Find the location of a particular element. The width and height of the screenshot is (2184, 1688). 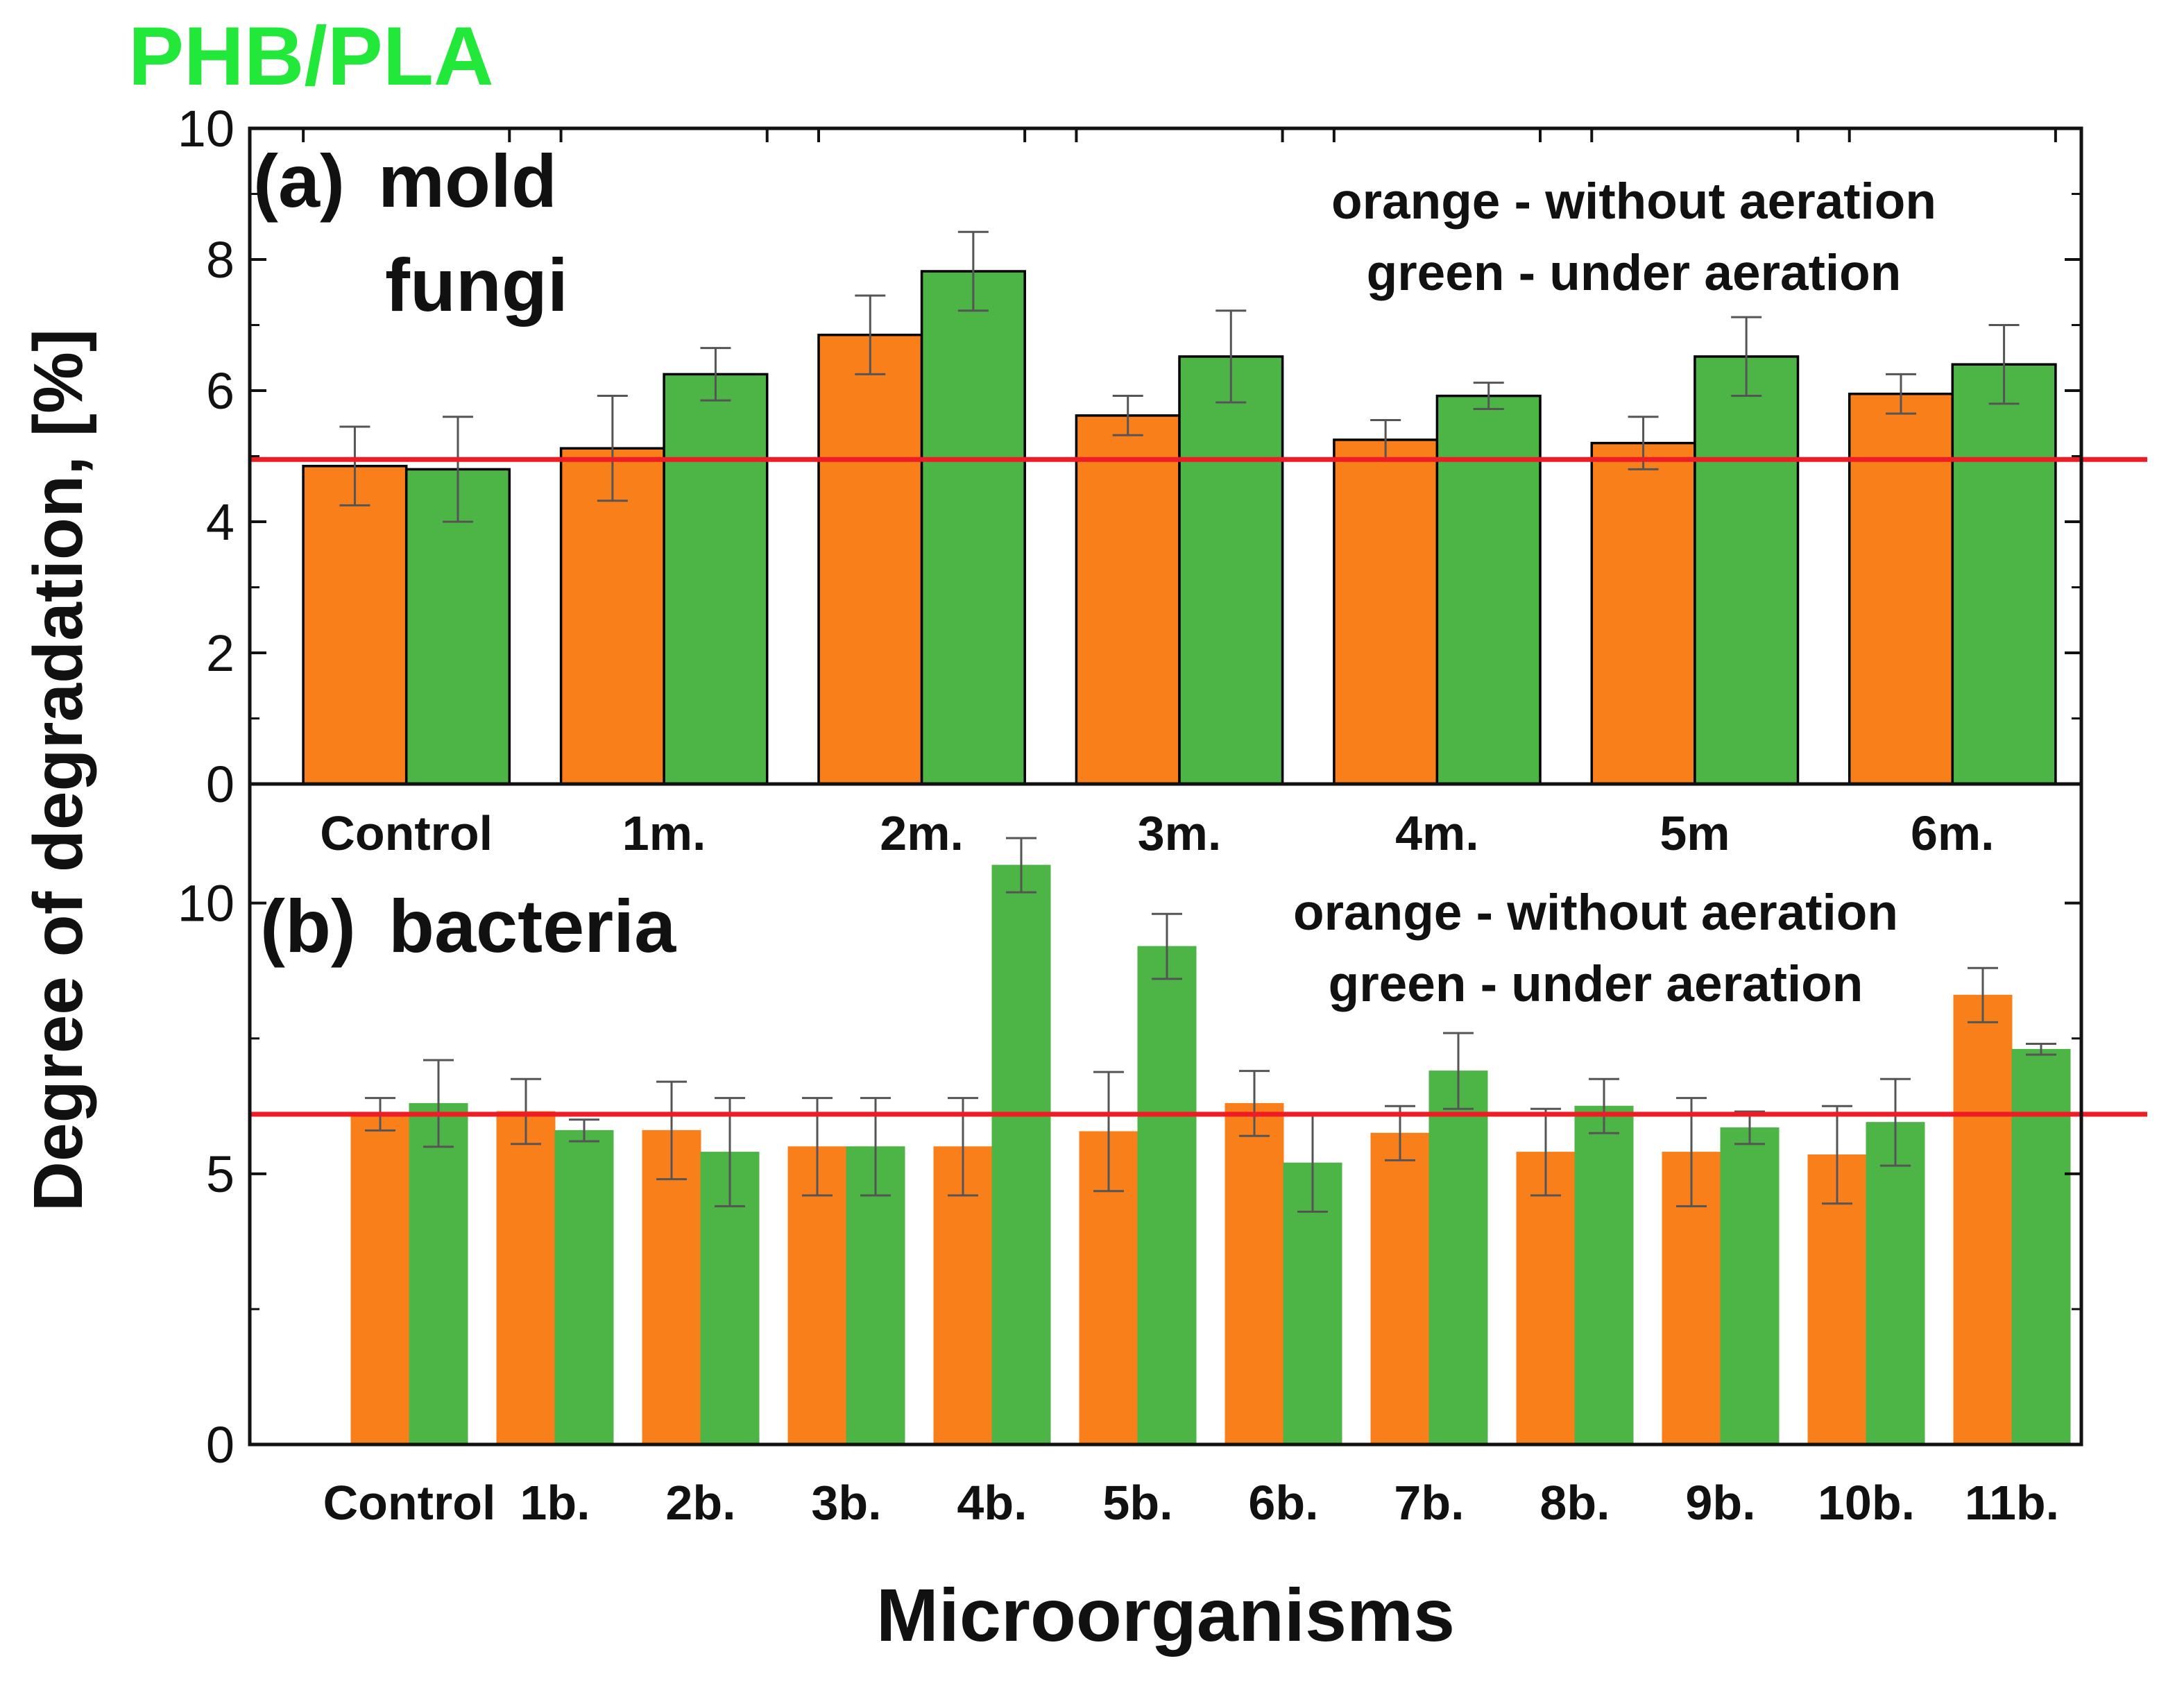

error-bar-green-3m is located at coordinates (1231, 356).